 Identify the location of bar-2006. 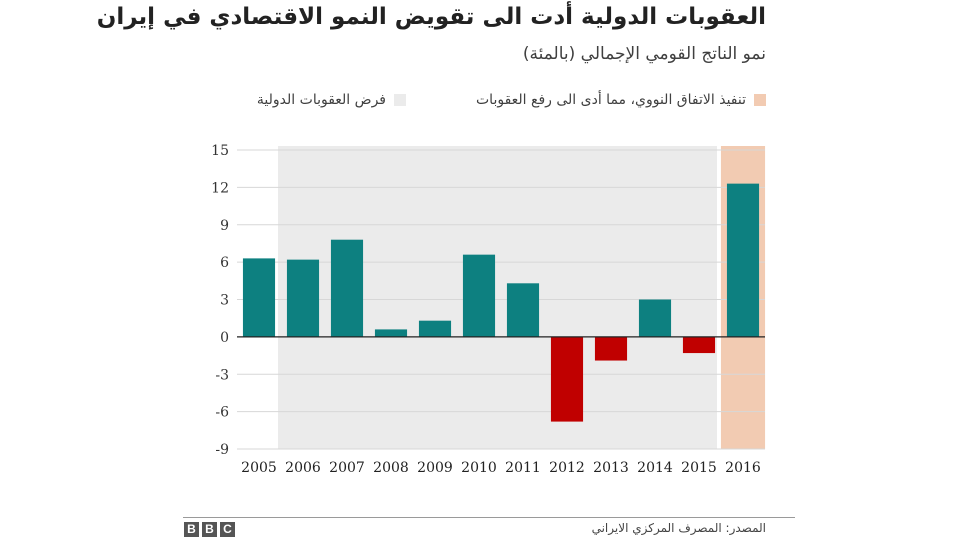
(303, 298).